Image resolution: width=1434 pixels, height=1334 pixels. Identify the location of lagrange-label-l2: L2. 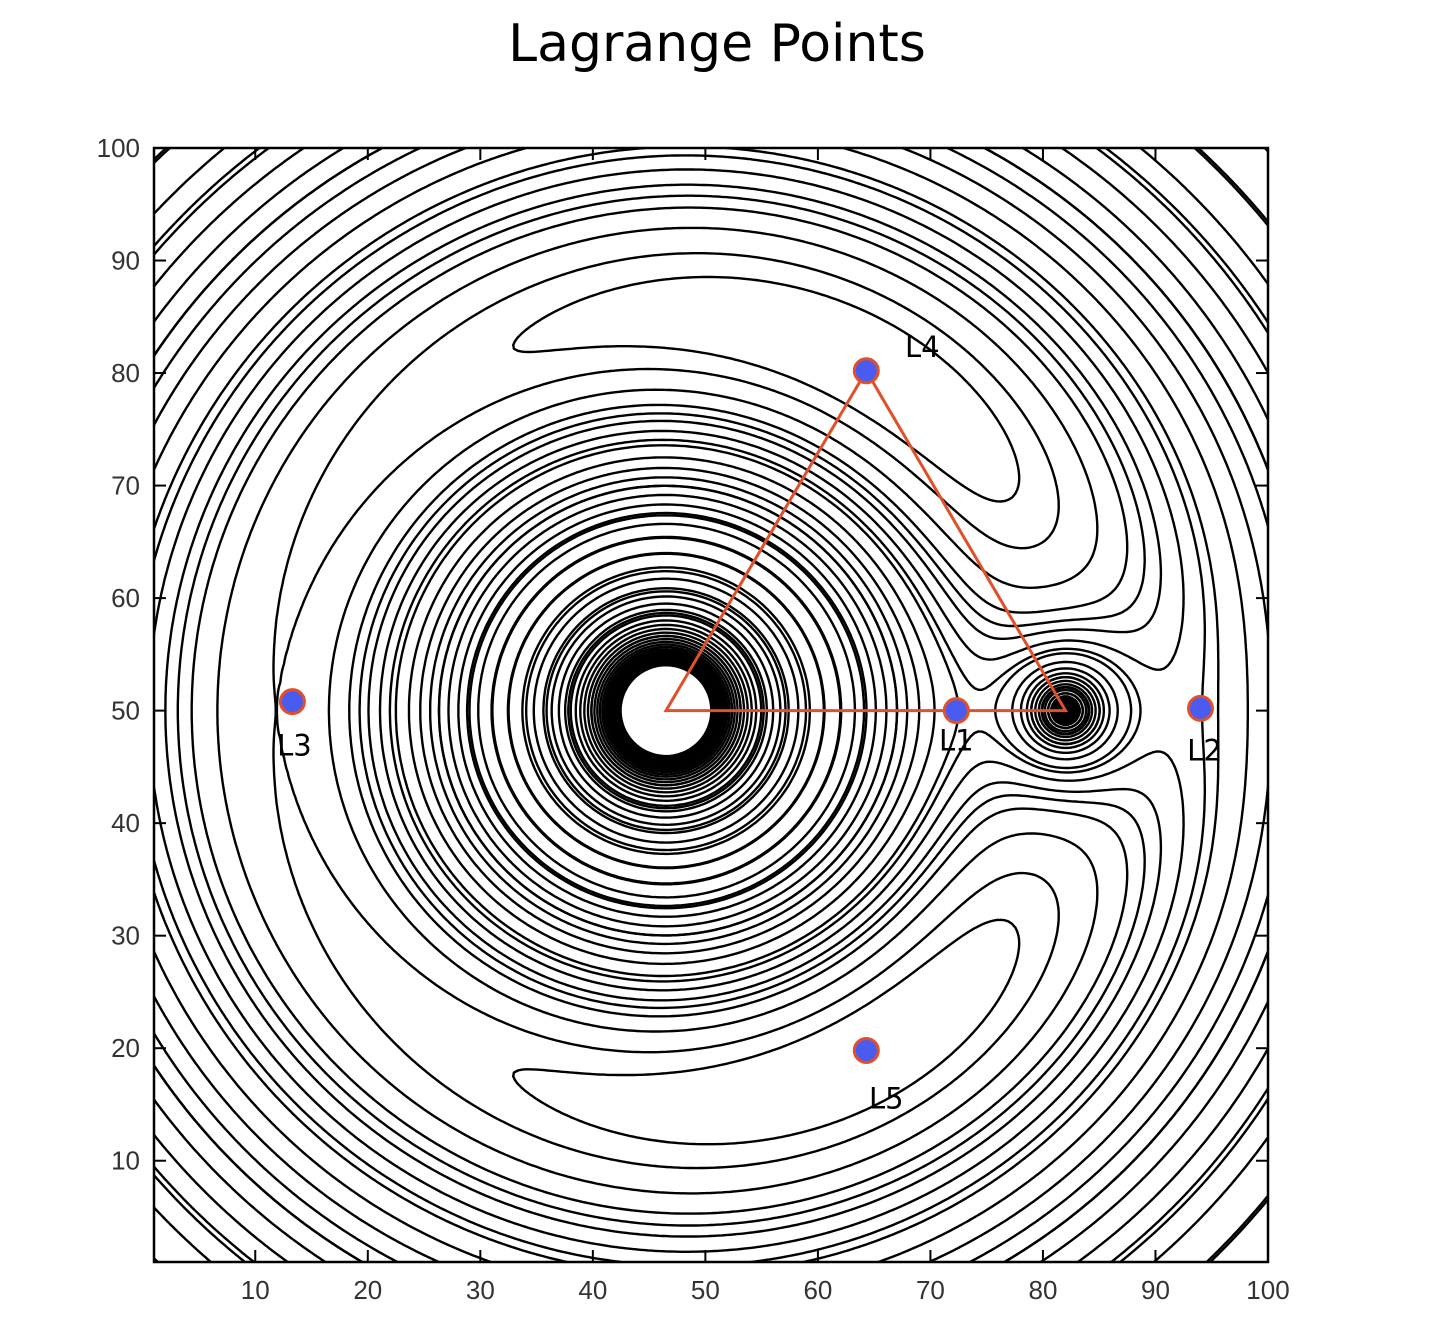
(1204, 750).